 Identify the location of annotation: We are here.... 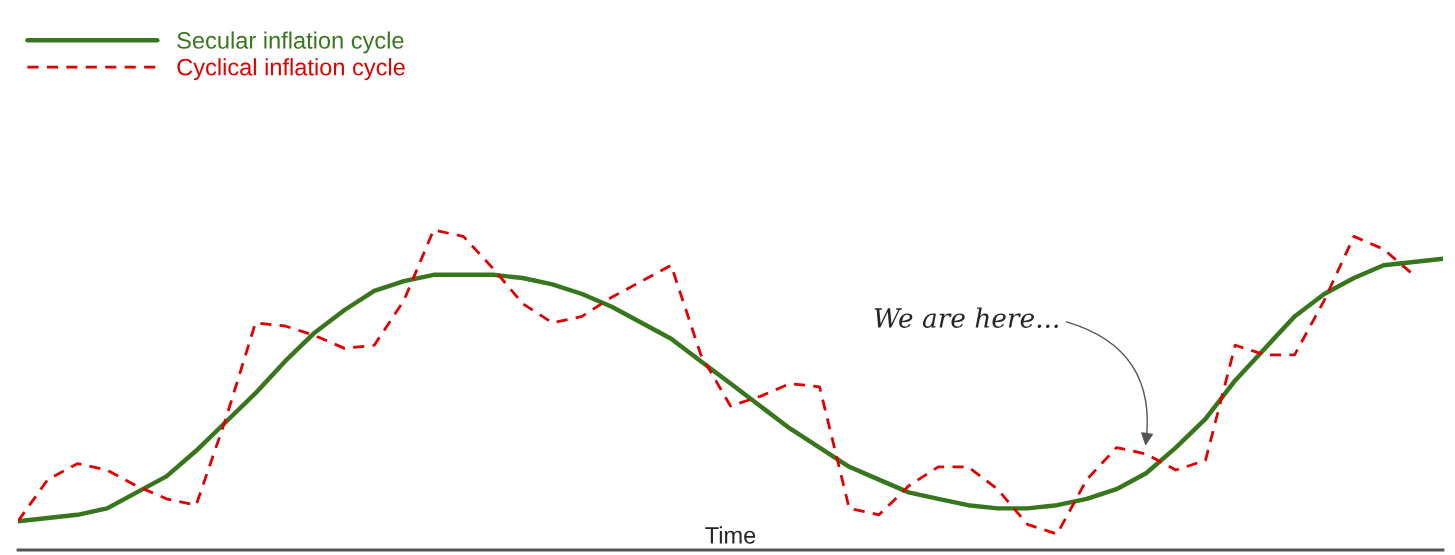
(966, 317).